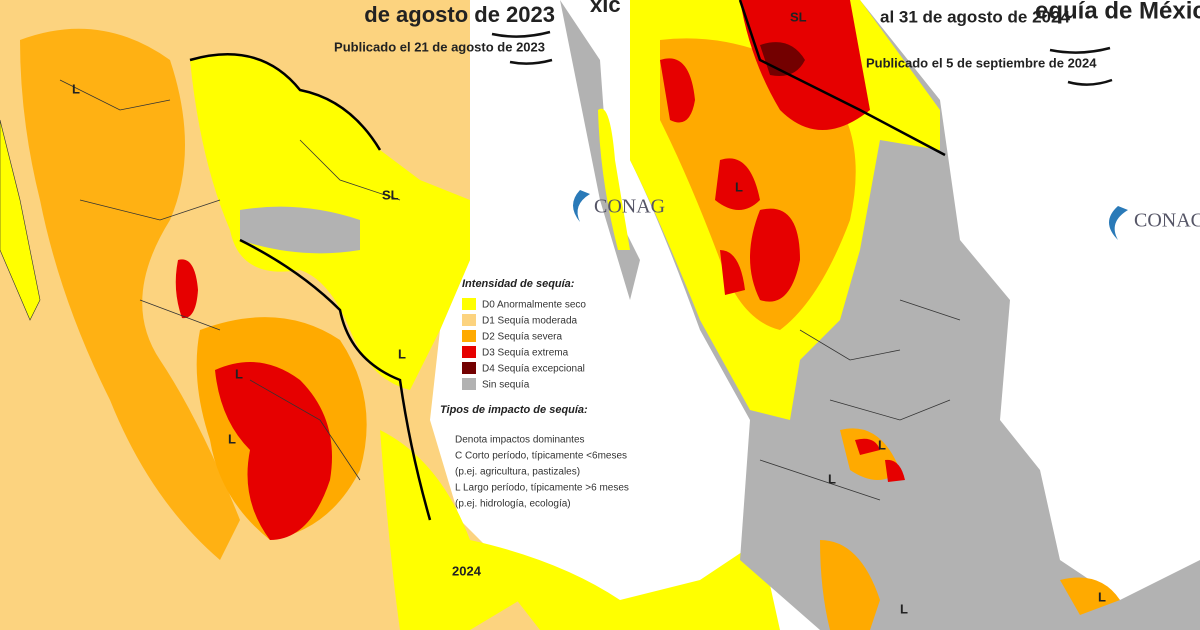 The height and width of the screenshot is (630, 1200). What do you see at coordinates (860, 400) in the screenshot?
I see `state-borders` at bounding box center [860, 400].